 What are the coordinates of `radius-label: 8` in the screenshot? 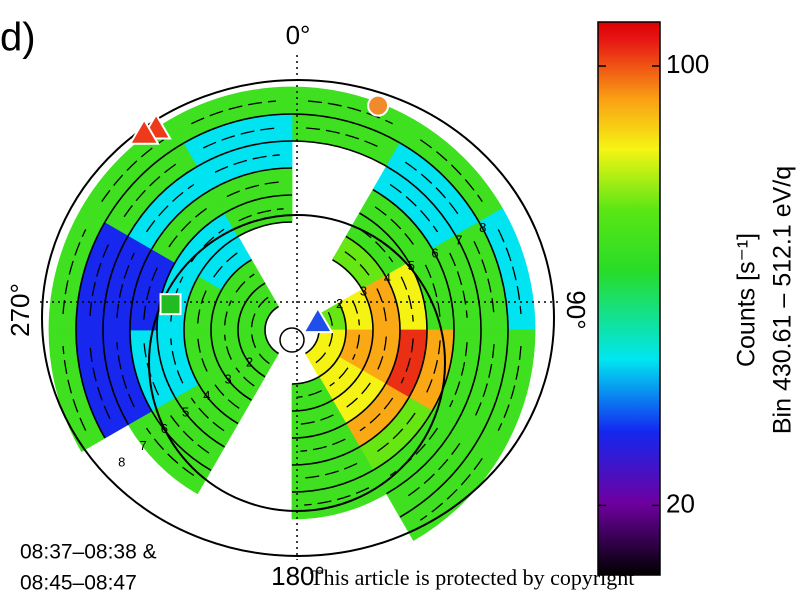 It's located at (121, 461).